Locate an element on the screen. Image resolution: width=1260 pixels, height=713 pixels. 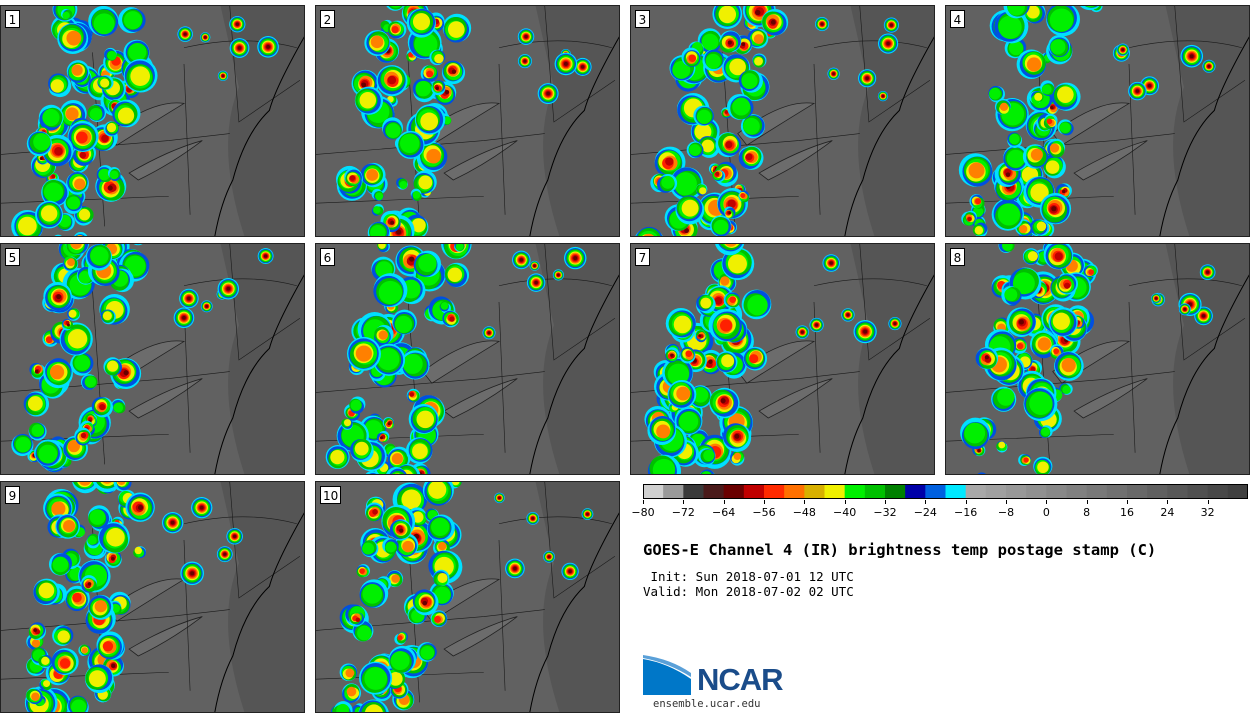
postage-stamp-panel: 1 is located at coordinates (152, 121).